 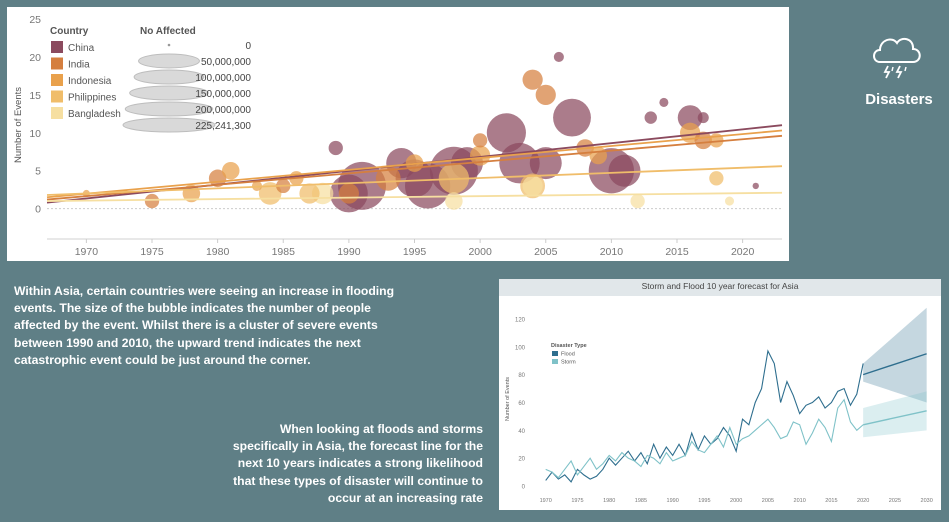 What do you see at coordinates (577, 501) in the screenshot?
I see `forecast-x-tick-label: 1975` at bounding box center [577, 501].